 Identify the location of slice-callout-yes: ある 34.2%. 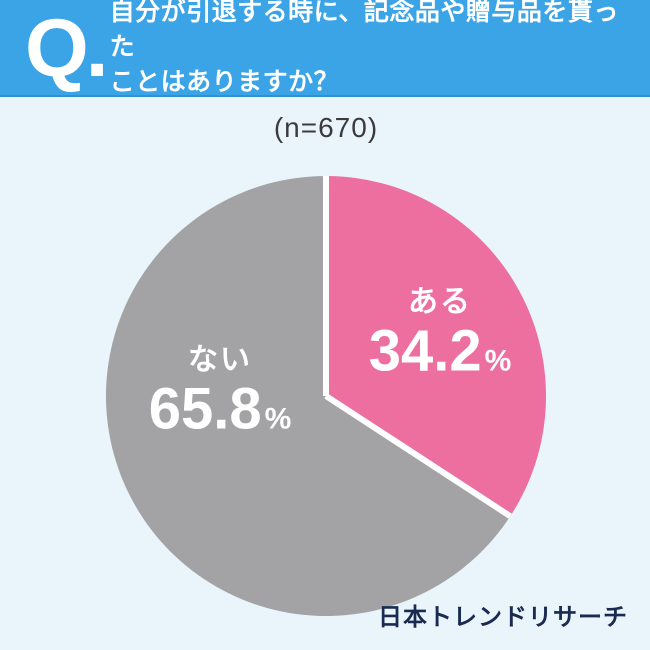
(440, 341).